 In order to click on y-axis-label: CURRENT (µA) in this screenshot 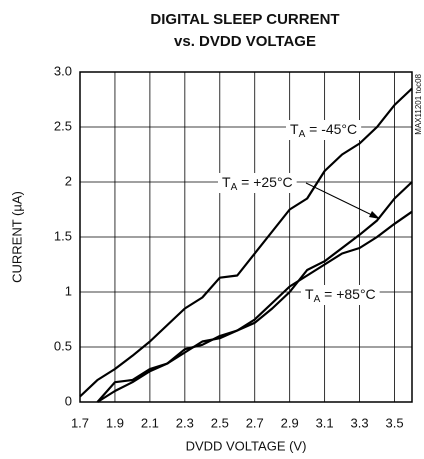, I will do `click(16, 237)`.